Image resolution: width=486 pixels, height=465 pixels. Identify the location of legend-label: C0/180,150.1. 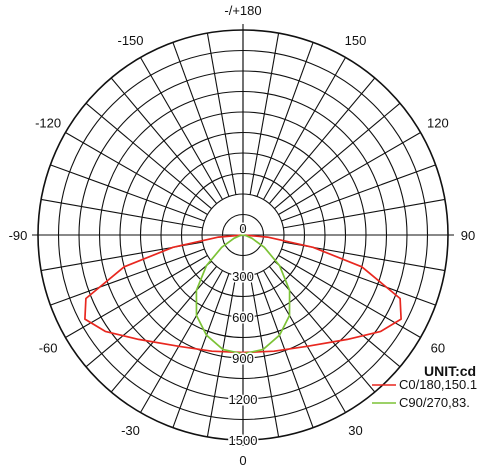
(438, 384).